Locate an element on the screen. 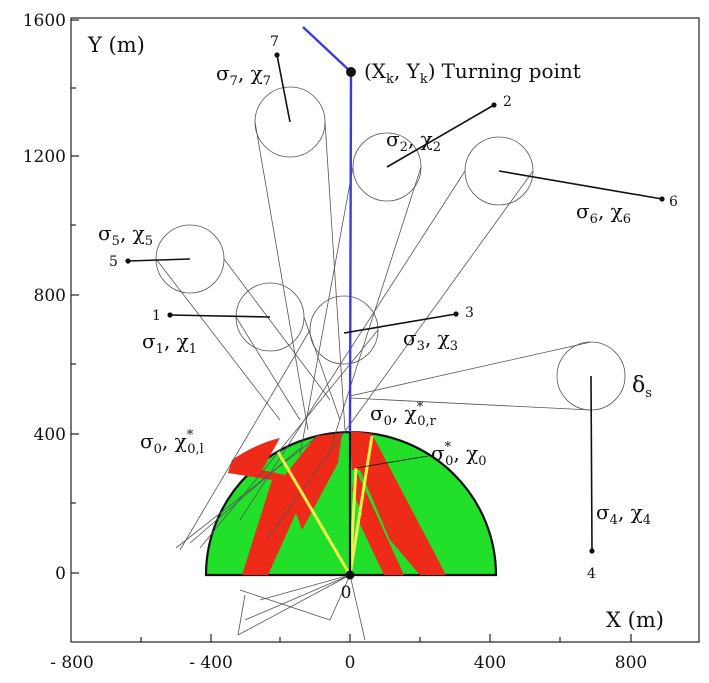  sensor-number-5: 5 is located at coordinates (113, 262).